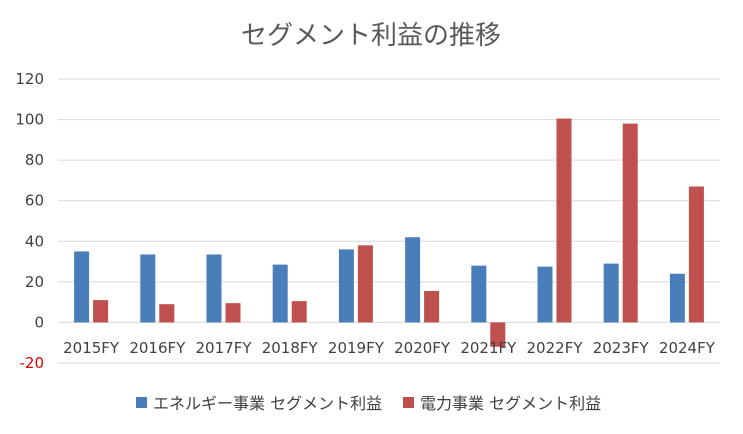 The width and height of the screenshot is (743, 434). What do you see at coordinates (29, 79) in the screenshot?
I see `y-tick-label: 120` at bounding box center [29, 79].